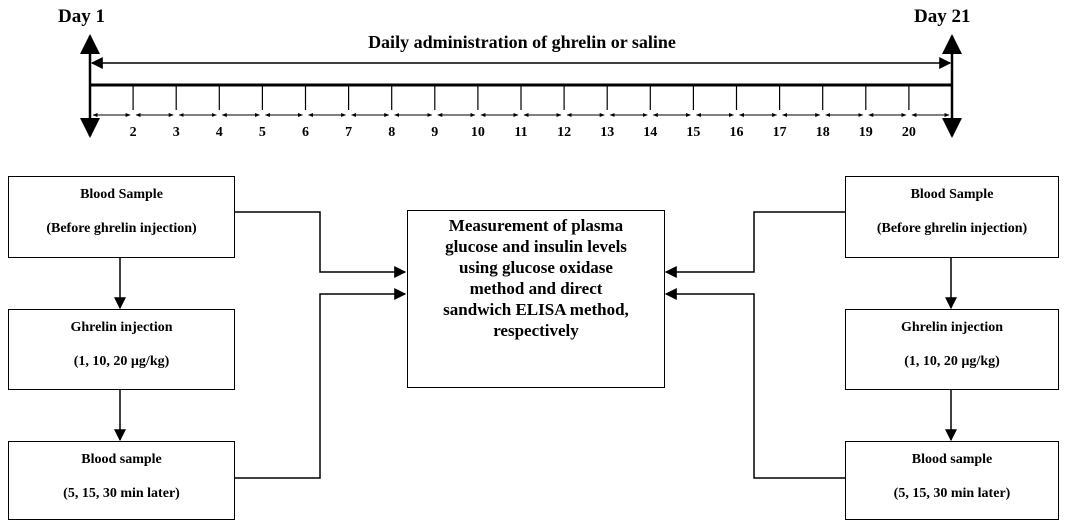 The height and width of the screenshot is (525, 1077). Describe the element at coordinates (121, 228) in the screenshot. I see `left-box1-line2: (Before ghrelin injection)` at that location.